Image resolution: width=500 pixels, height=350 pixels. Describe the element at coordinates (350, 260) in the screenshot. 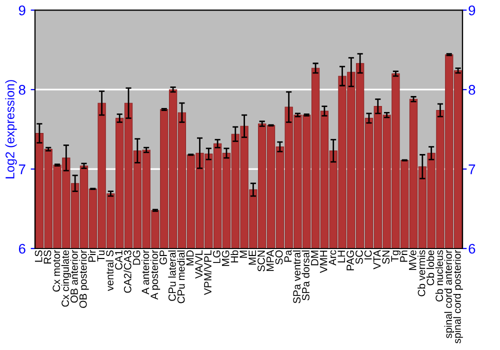

I see `x-tick-label: PAG` at that location.